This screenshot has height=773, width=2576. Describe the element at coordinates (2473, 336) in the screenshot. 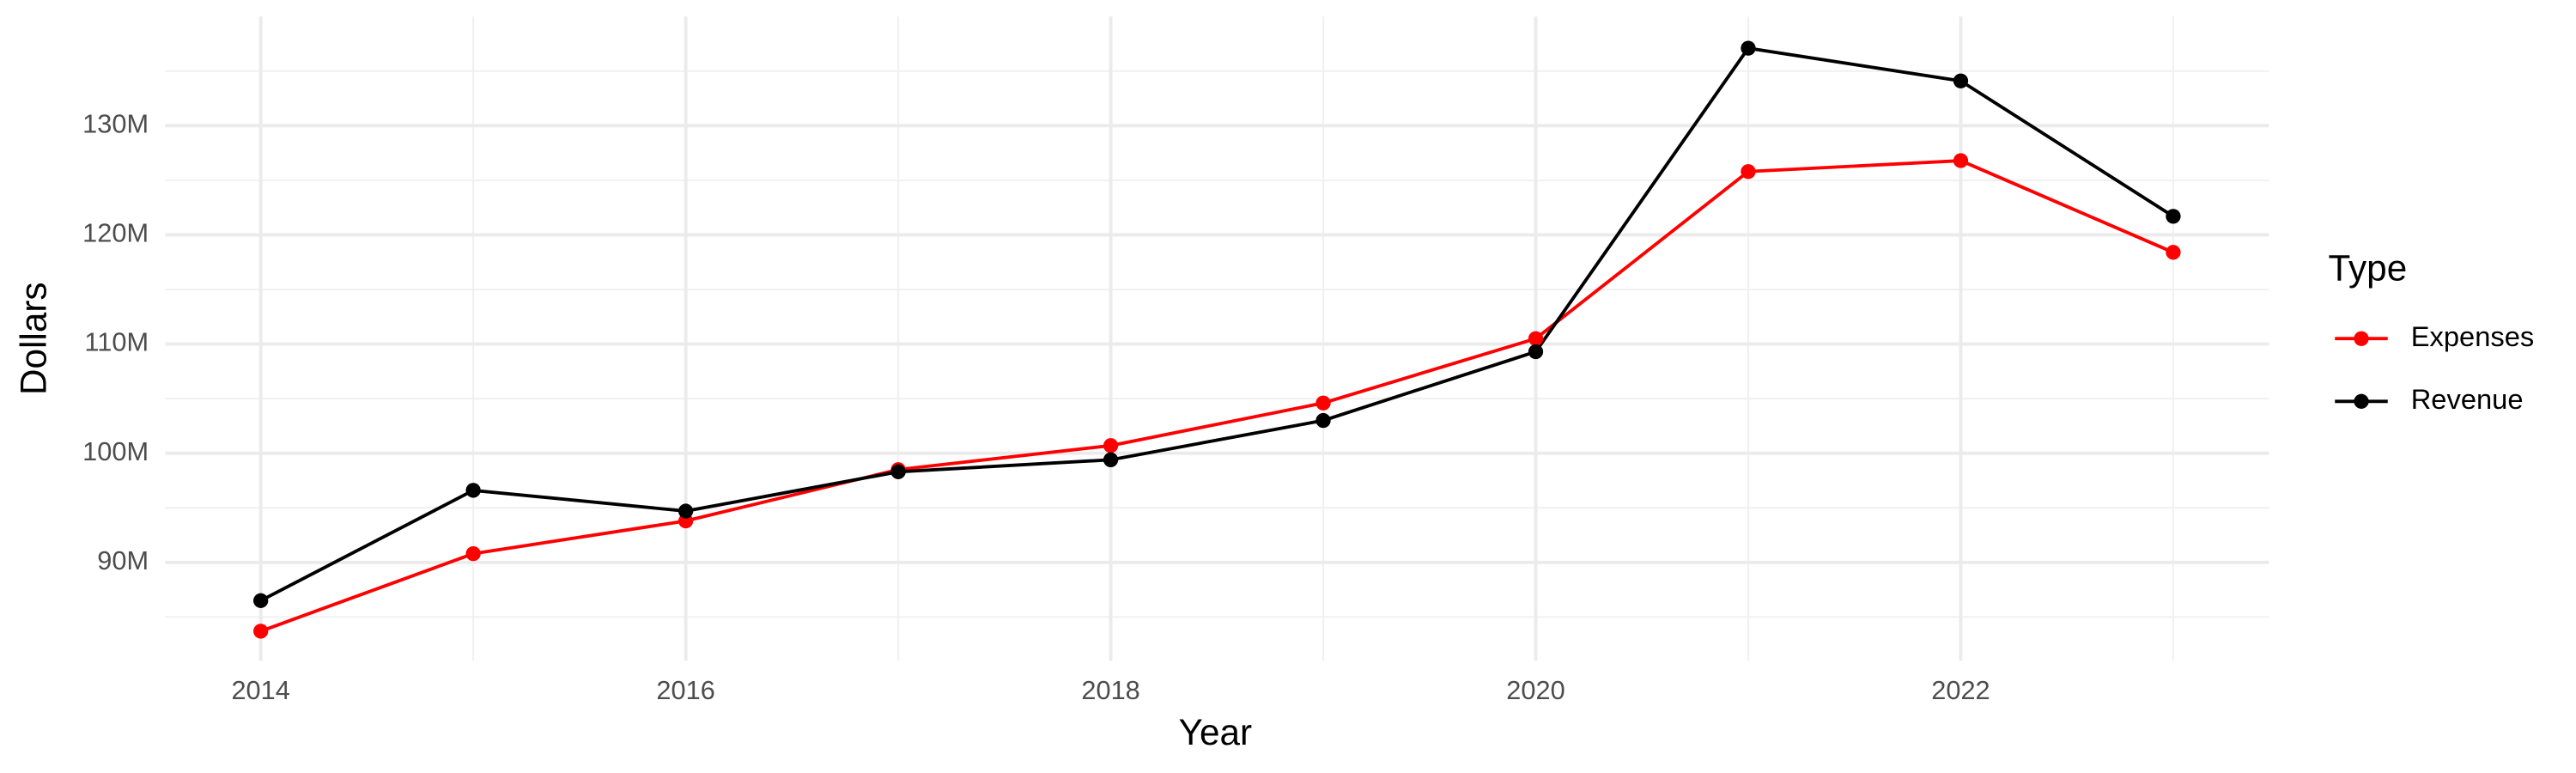

I see `legend-label: Expenses` at that location.